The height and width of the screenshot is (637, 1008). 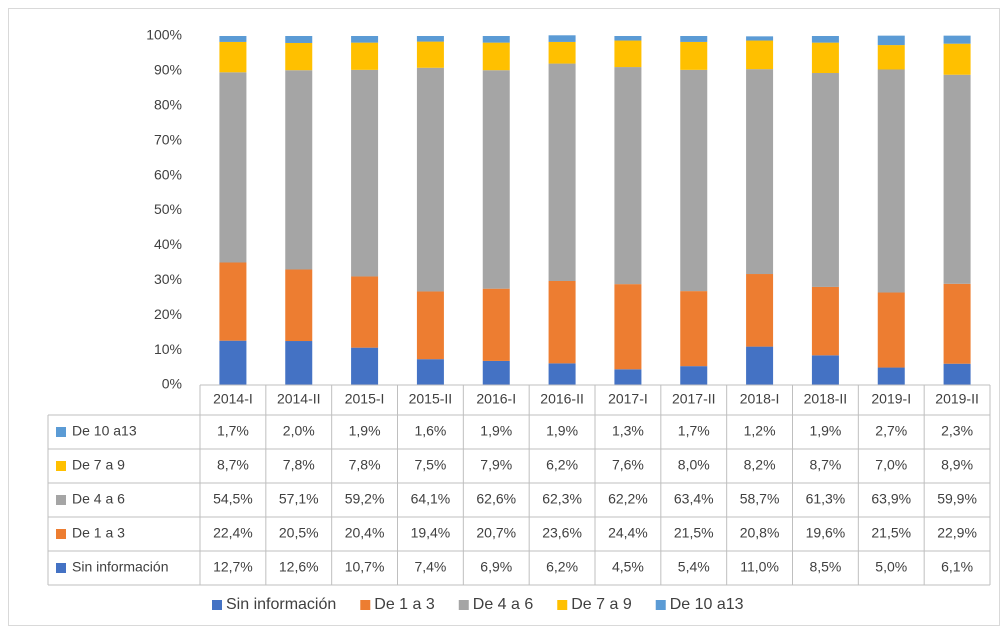 What do you see at coordinates (168, 349) in the screenshot?
I see `y-tick-label: 10%` at bounding box center [168, 349].